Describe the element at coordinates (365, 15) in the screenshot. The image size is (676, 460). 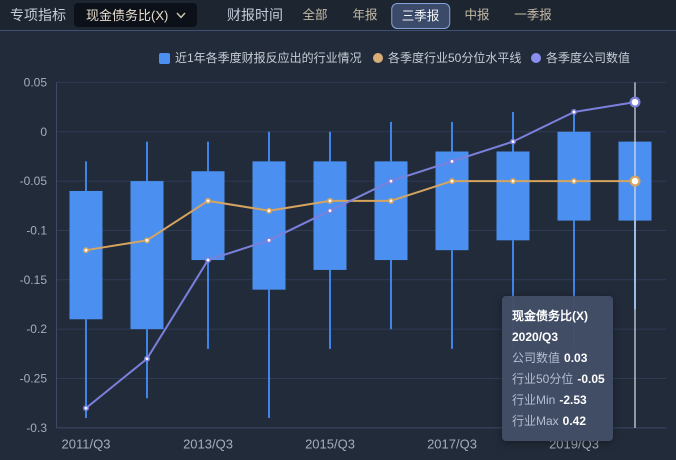
I see `tab-1: 年报` at that location.